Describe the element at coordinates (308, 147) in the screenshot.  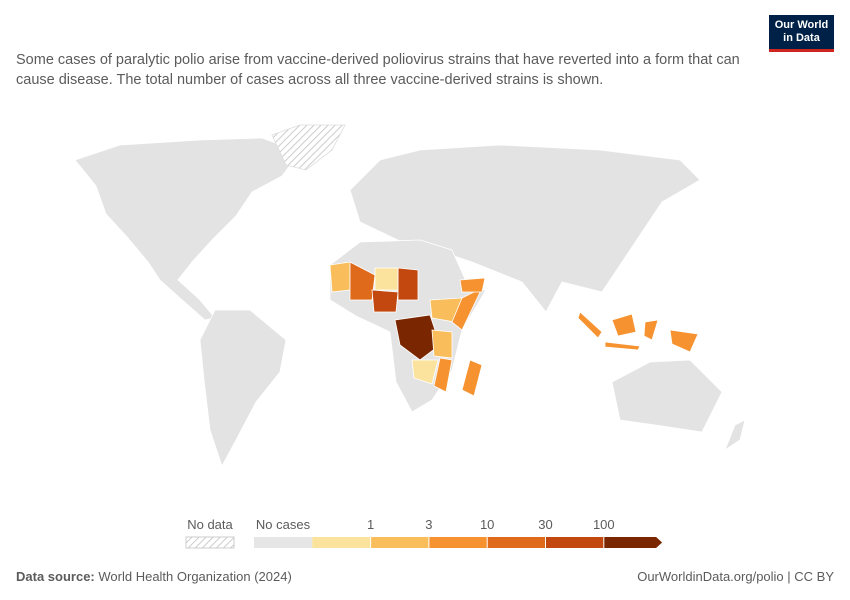
I see `greenland` at that location.